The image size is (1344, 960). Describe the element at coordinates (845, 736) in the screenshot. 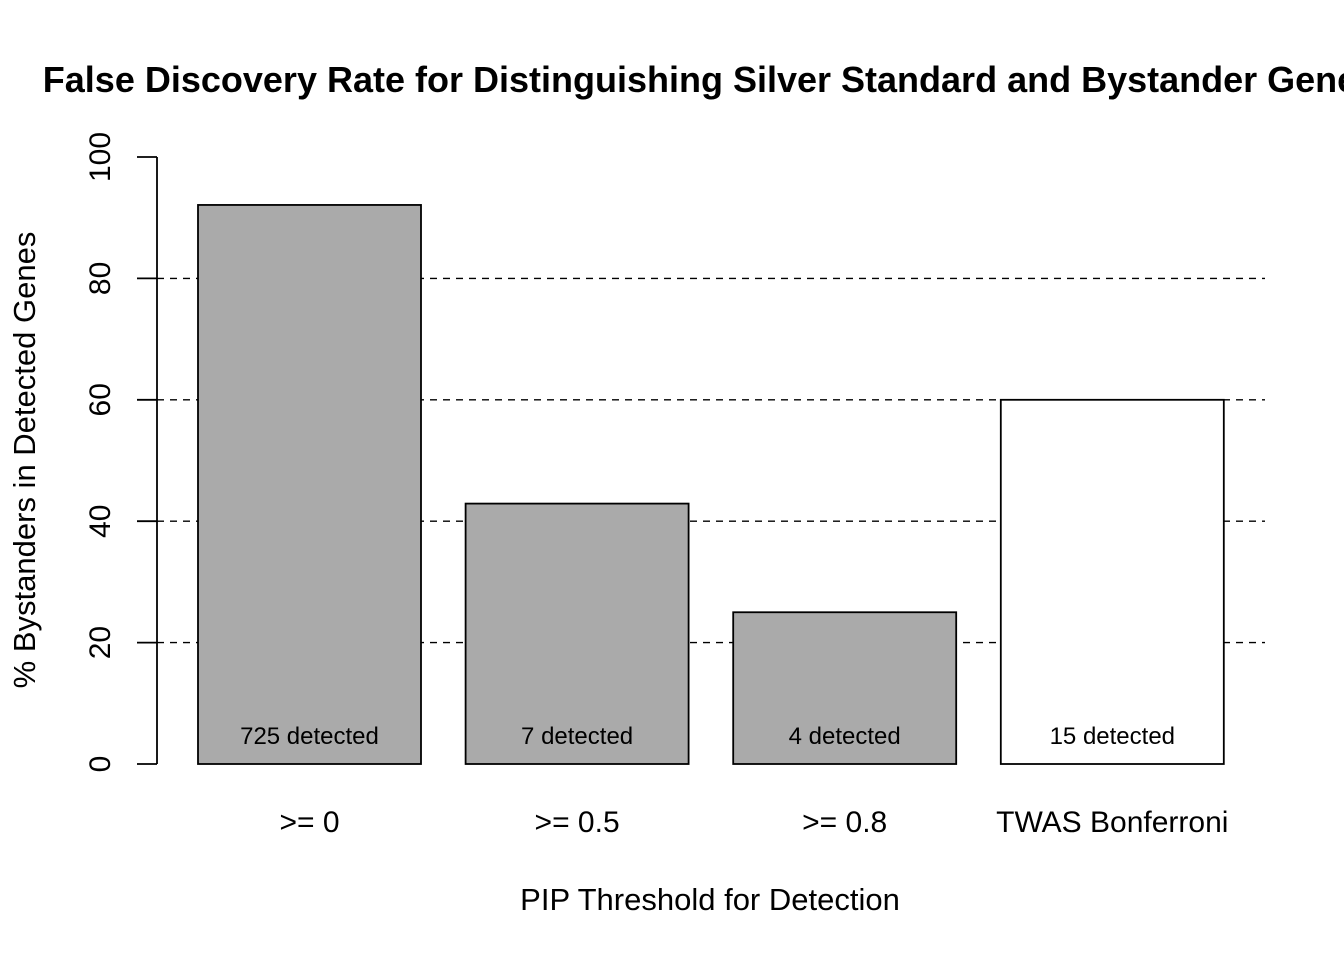

I see `bar-data-label: 4 detected` at that location.